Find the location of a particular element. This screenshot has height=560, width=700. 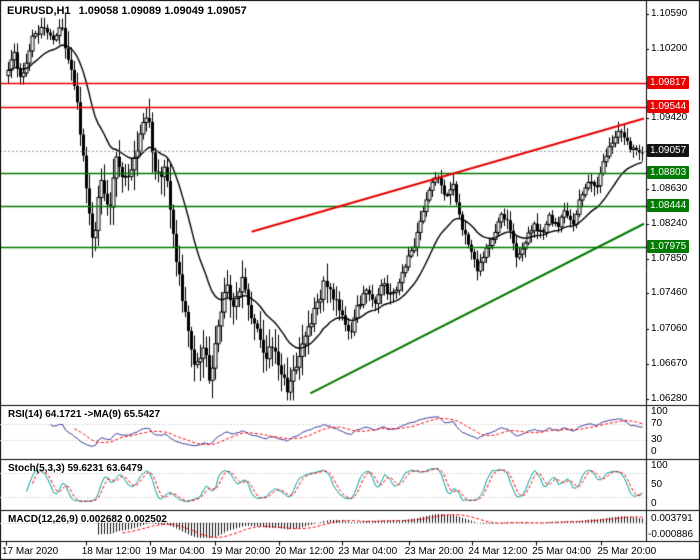

time-label: 19 Mar 20:00 is located at coordinates (241, 551).